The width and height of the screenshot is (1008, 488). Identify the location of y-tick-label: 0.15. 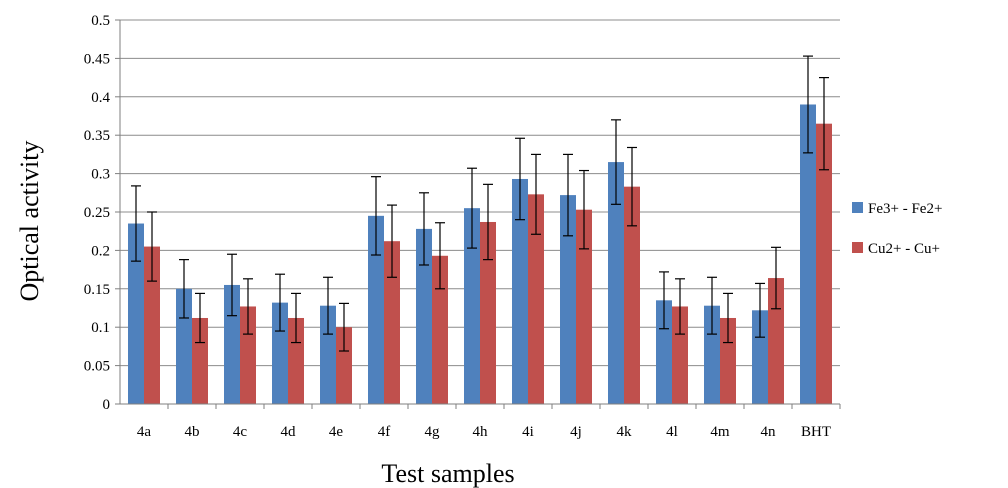
(97, 290).